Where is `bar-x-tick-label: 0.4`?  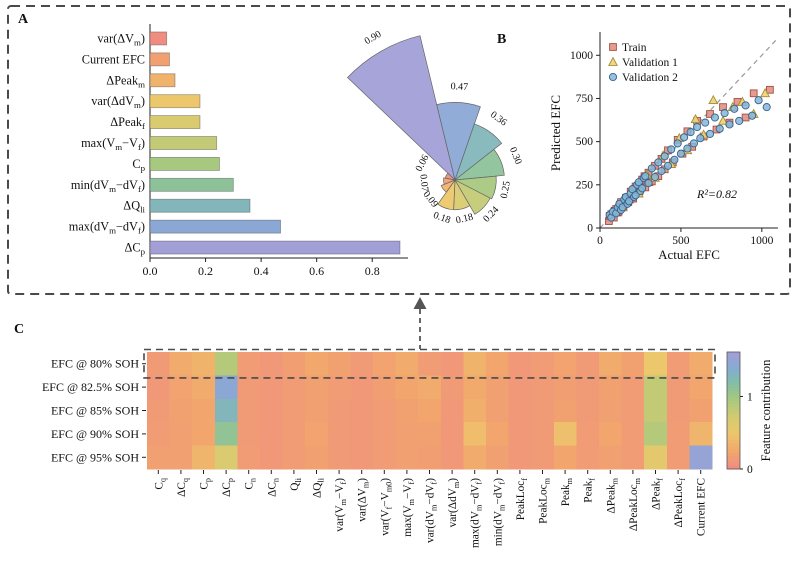
bar-x-tick-label: 0.4 is located at coordinates (261, 271).